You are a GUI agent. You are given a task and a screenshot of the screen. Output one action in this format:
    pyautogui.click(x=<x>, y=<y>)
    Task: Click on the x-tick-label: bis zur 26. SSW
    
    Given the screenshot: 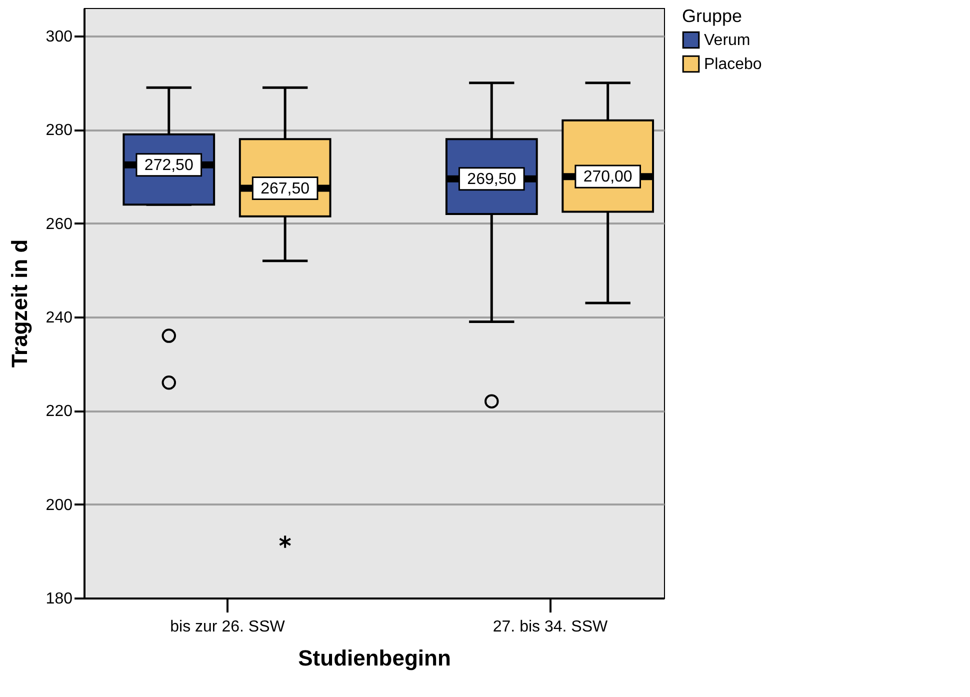 What is the action you would take?
    pyautogui.click(x=228, y=627)
    